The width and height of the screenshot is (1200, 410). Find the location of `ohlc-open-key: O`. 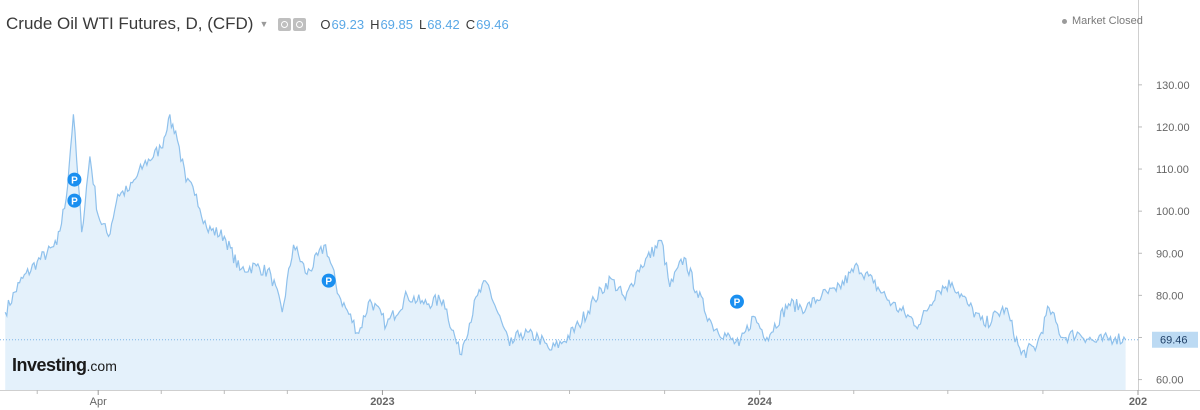

ohlc-open-key: O is located at coordinates (325, 24).